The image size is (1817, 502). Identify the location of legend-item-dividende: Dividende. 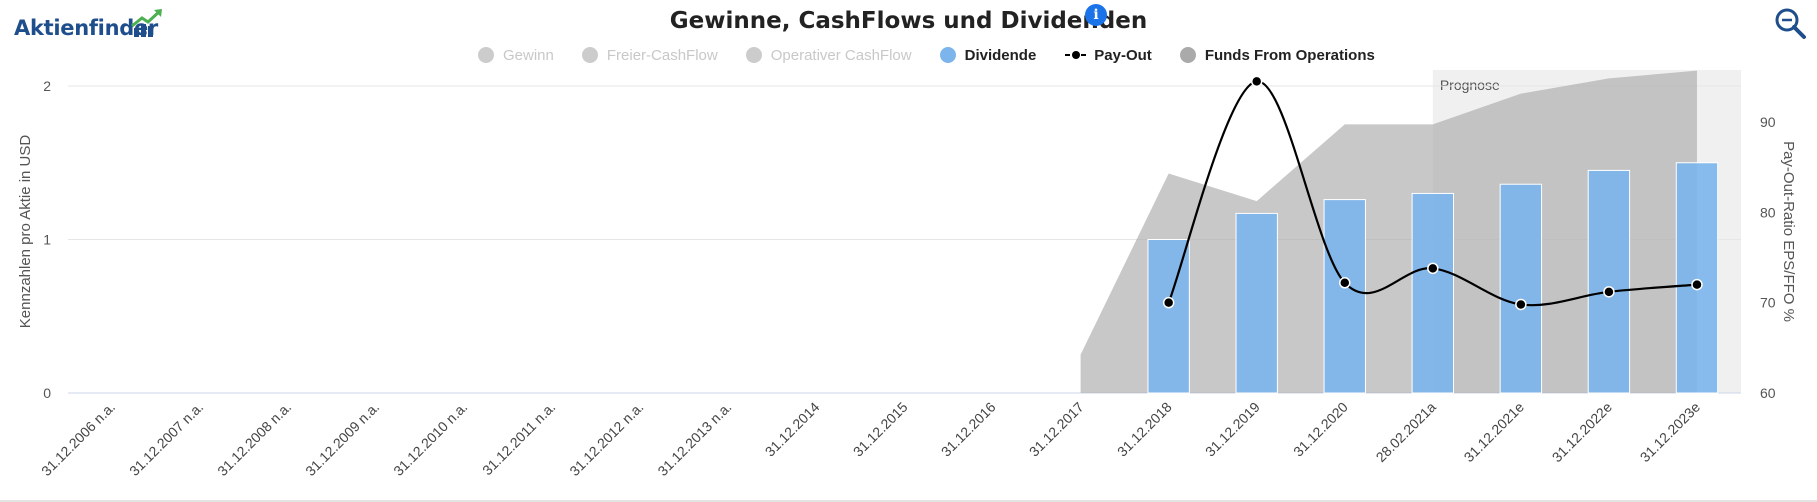
(988, 55).